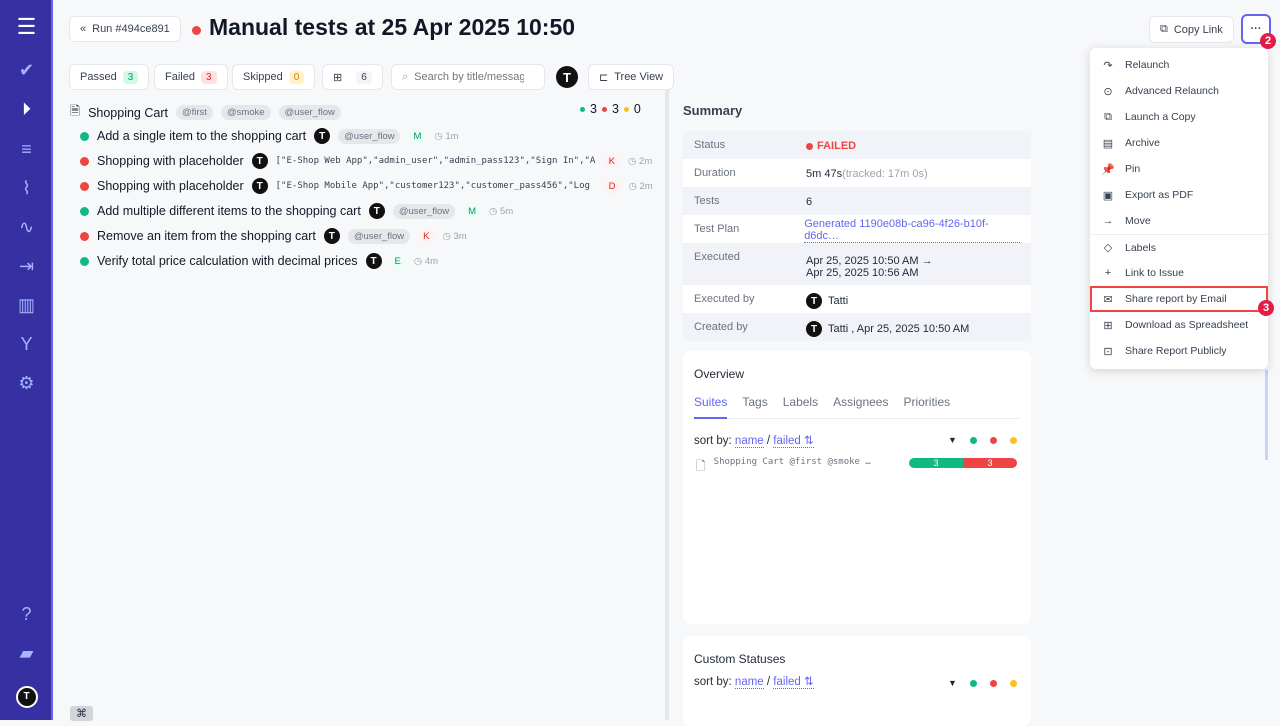 The image size is (1280, 726). What do you see at coordinates (1164, 29) in the screenshot?
I see `copy-icon: ⧉` at bounding box center [1164, 29].